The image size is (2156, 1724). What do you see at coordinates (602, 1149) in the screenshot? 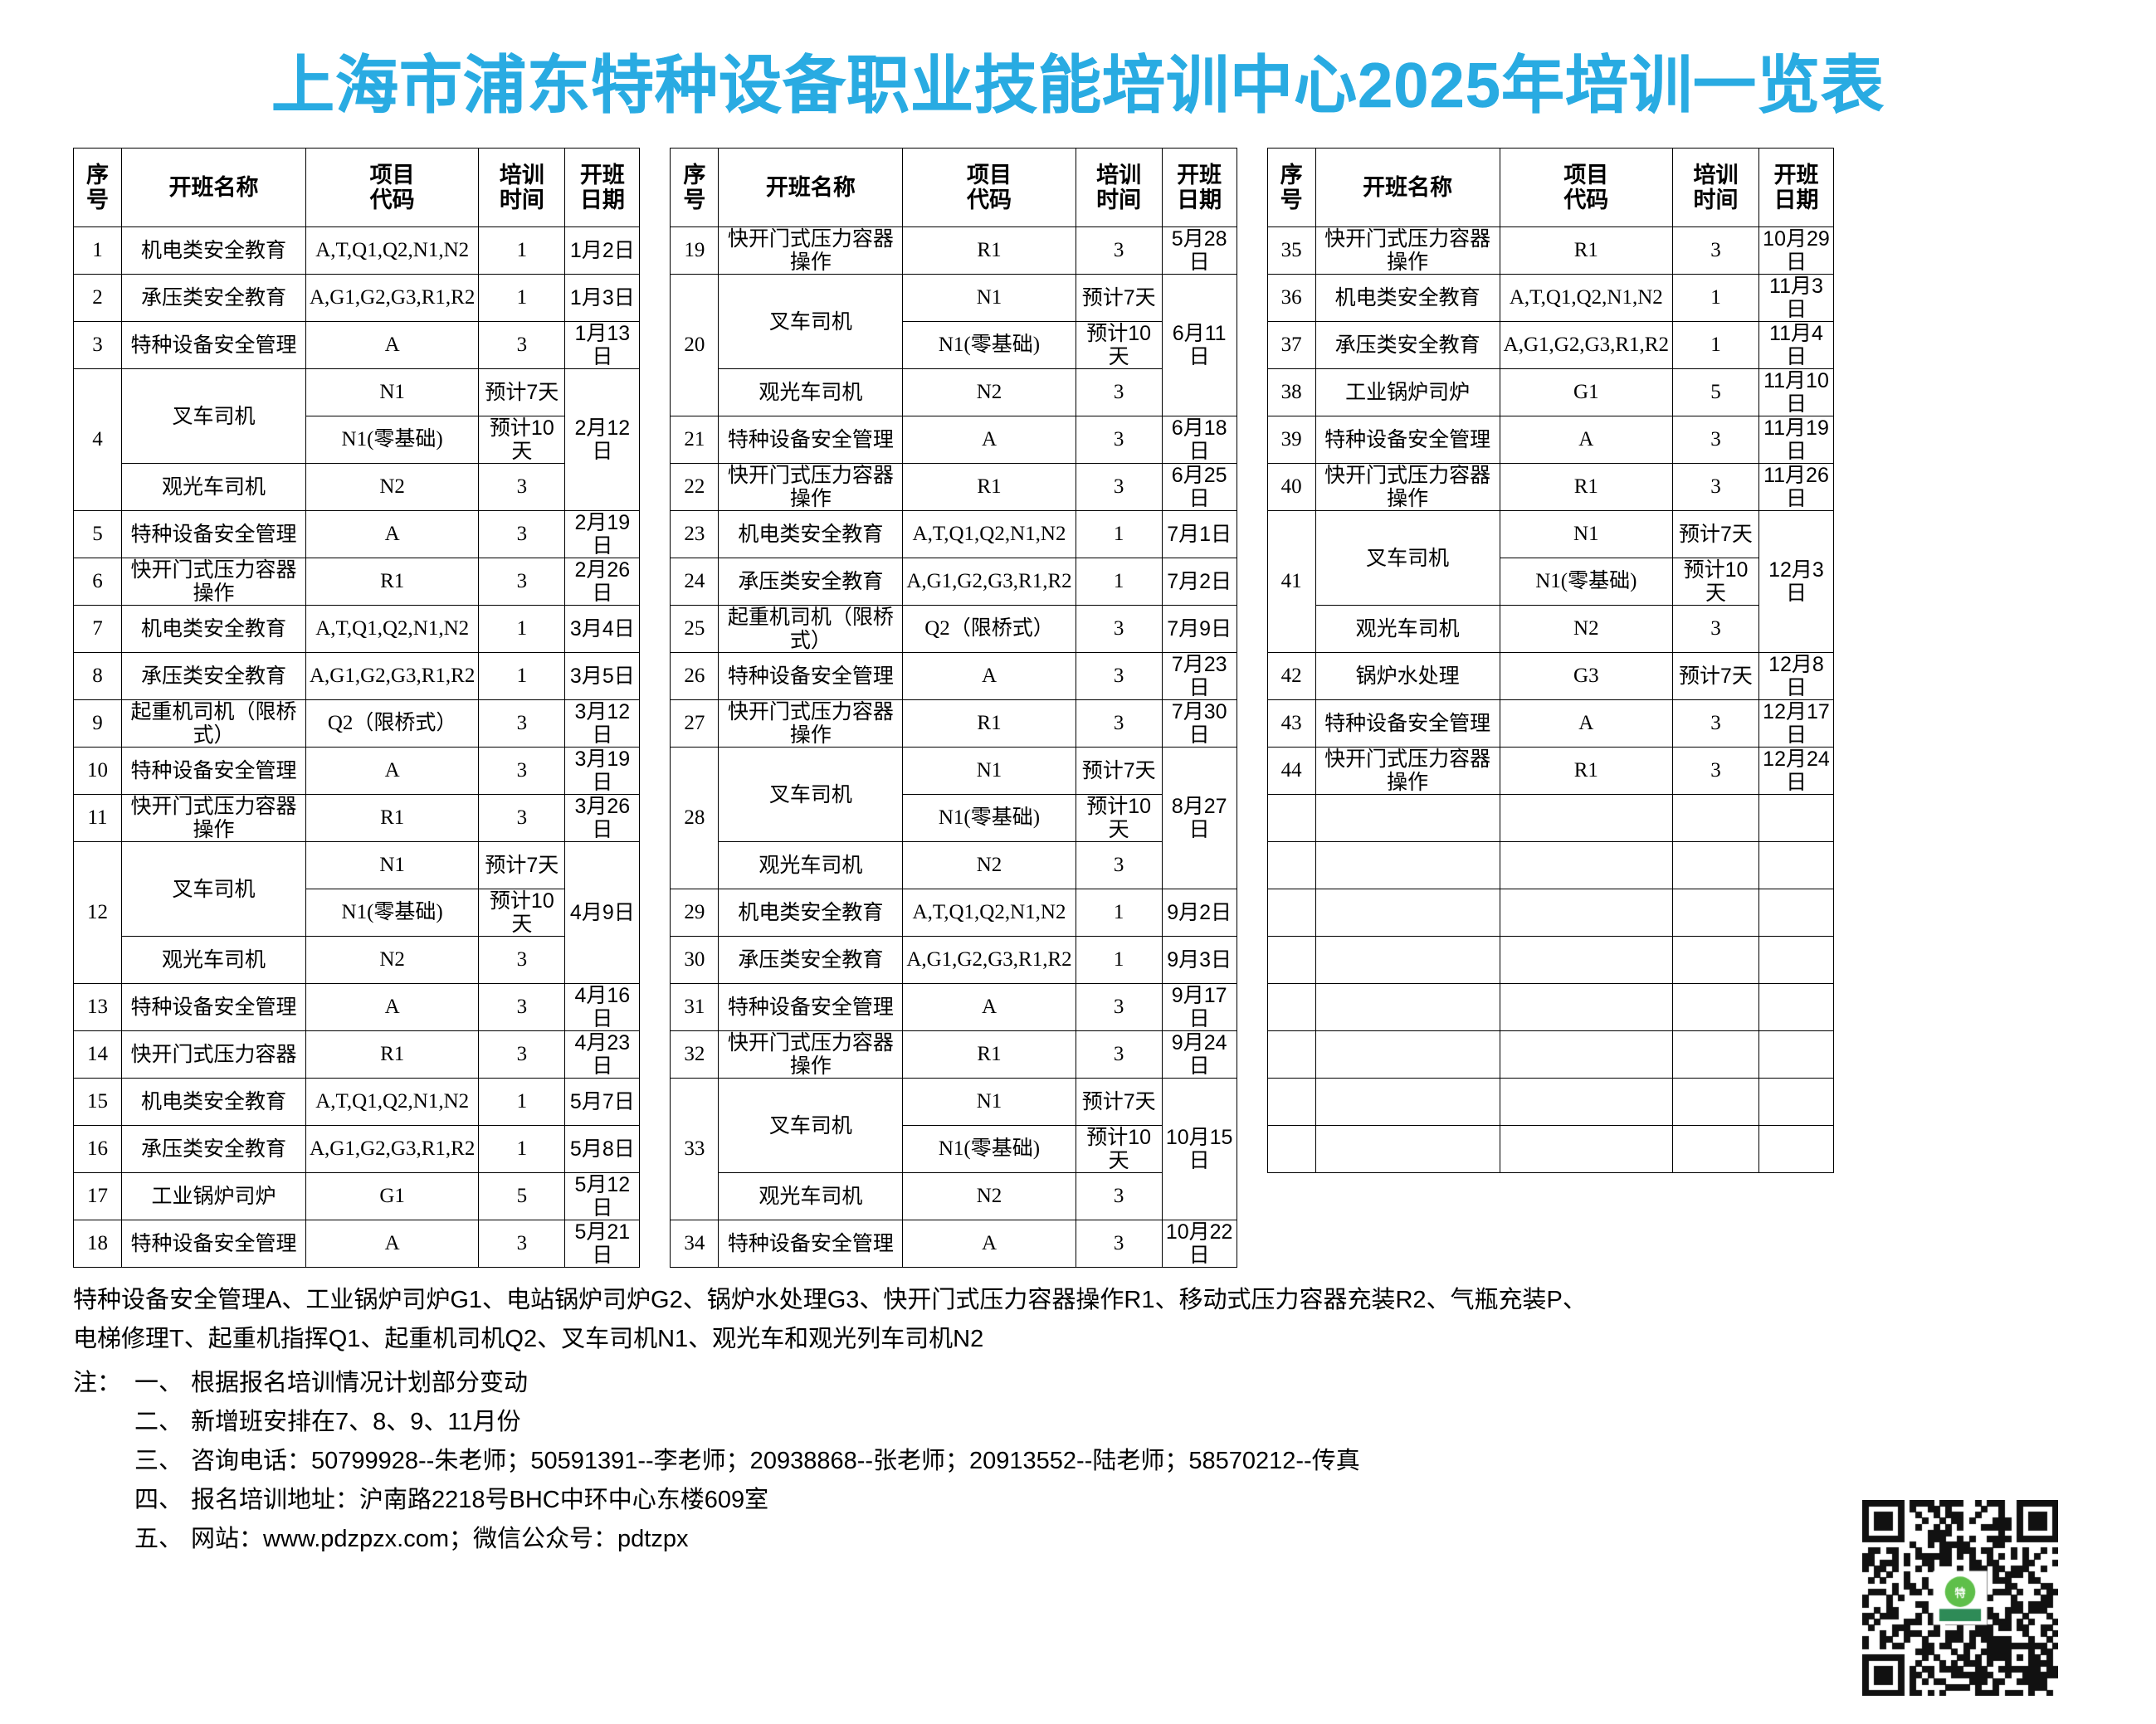
I see `cell-start-date: 5月8日` at bounding box center [602, 1149].